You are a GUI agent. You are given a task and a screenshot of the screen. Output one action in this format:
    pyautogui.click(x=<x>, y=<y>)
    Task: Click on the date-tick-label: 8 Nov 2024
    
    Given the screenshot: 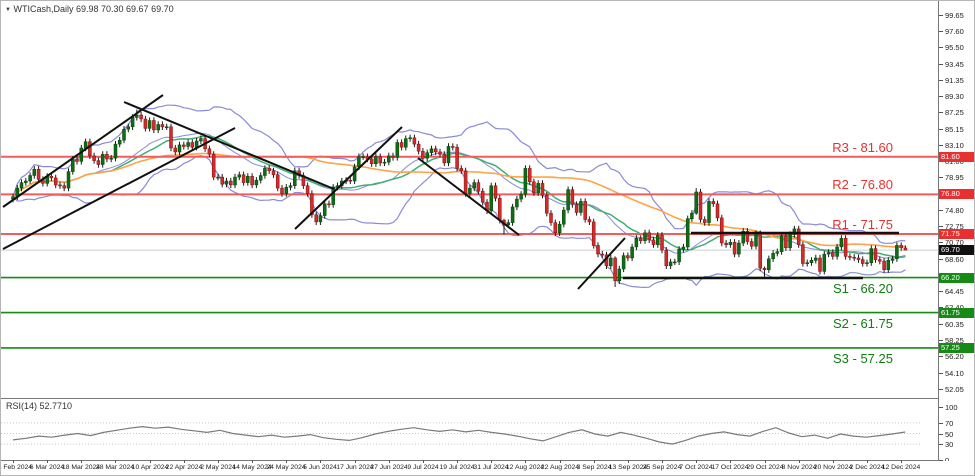 What is the action you would take?
    pyautogui.click(x=799, y=467)
    